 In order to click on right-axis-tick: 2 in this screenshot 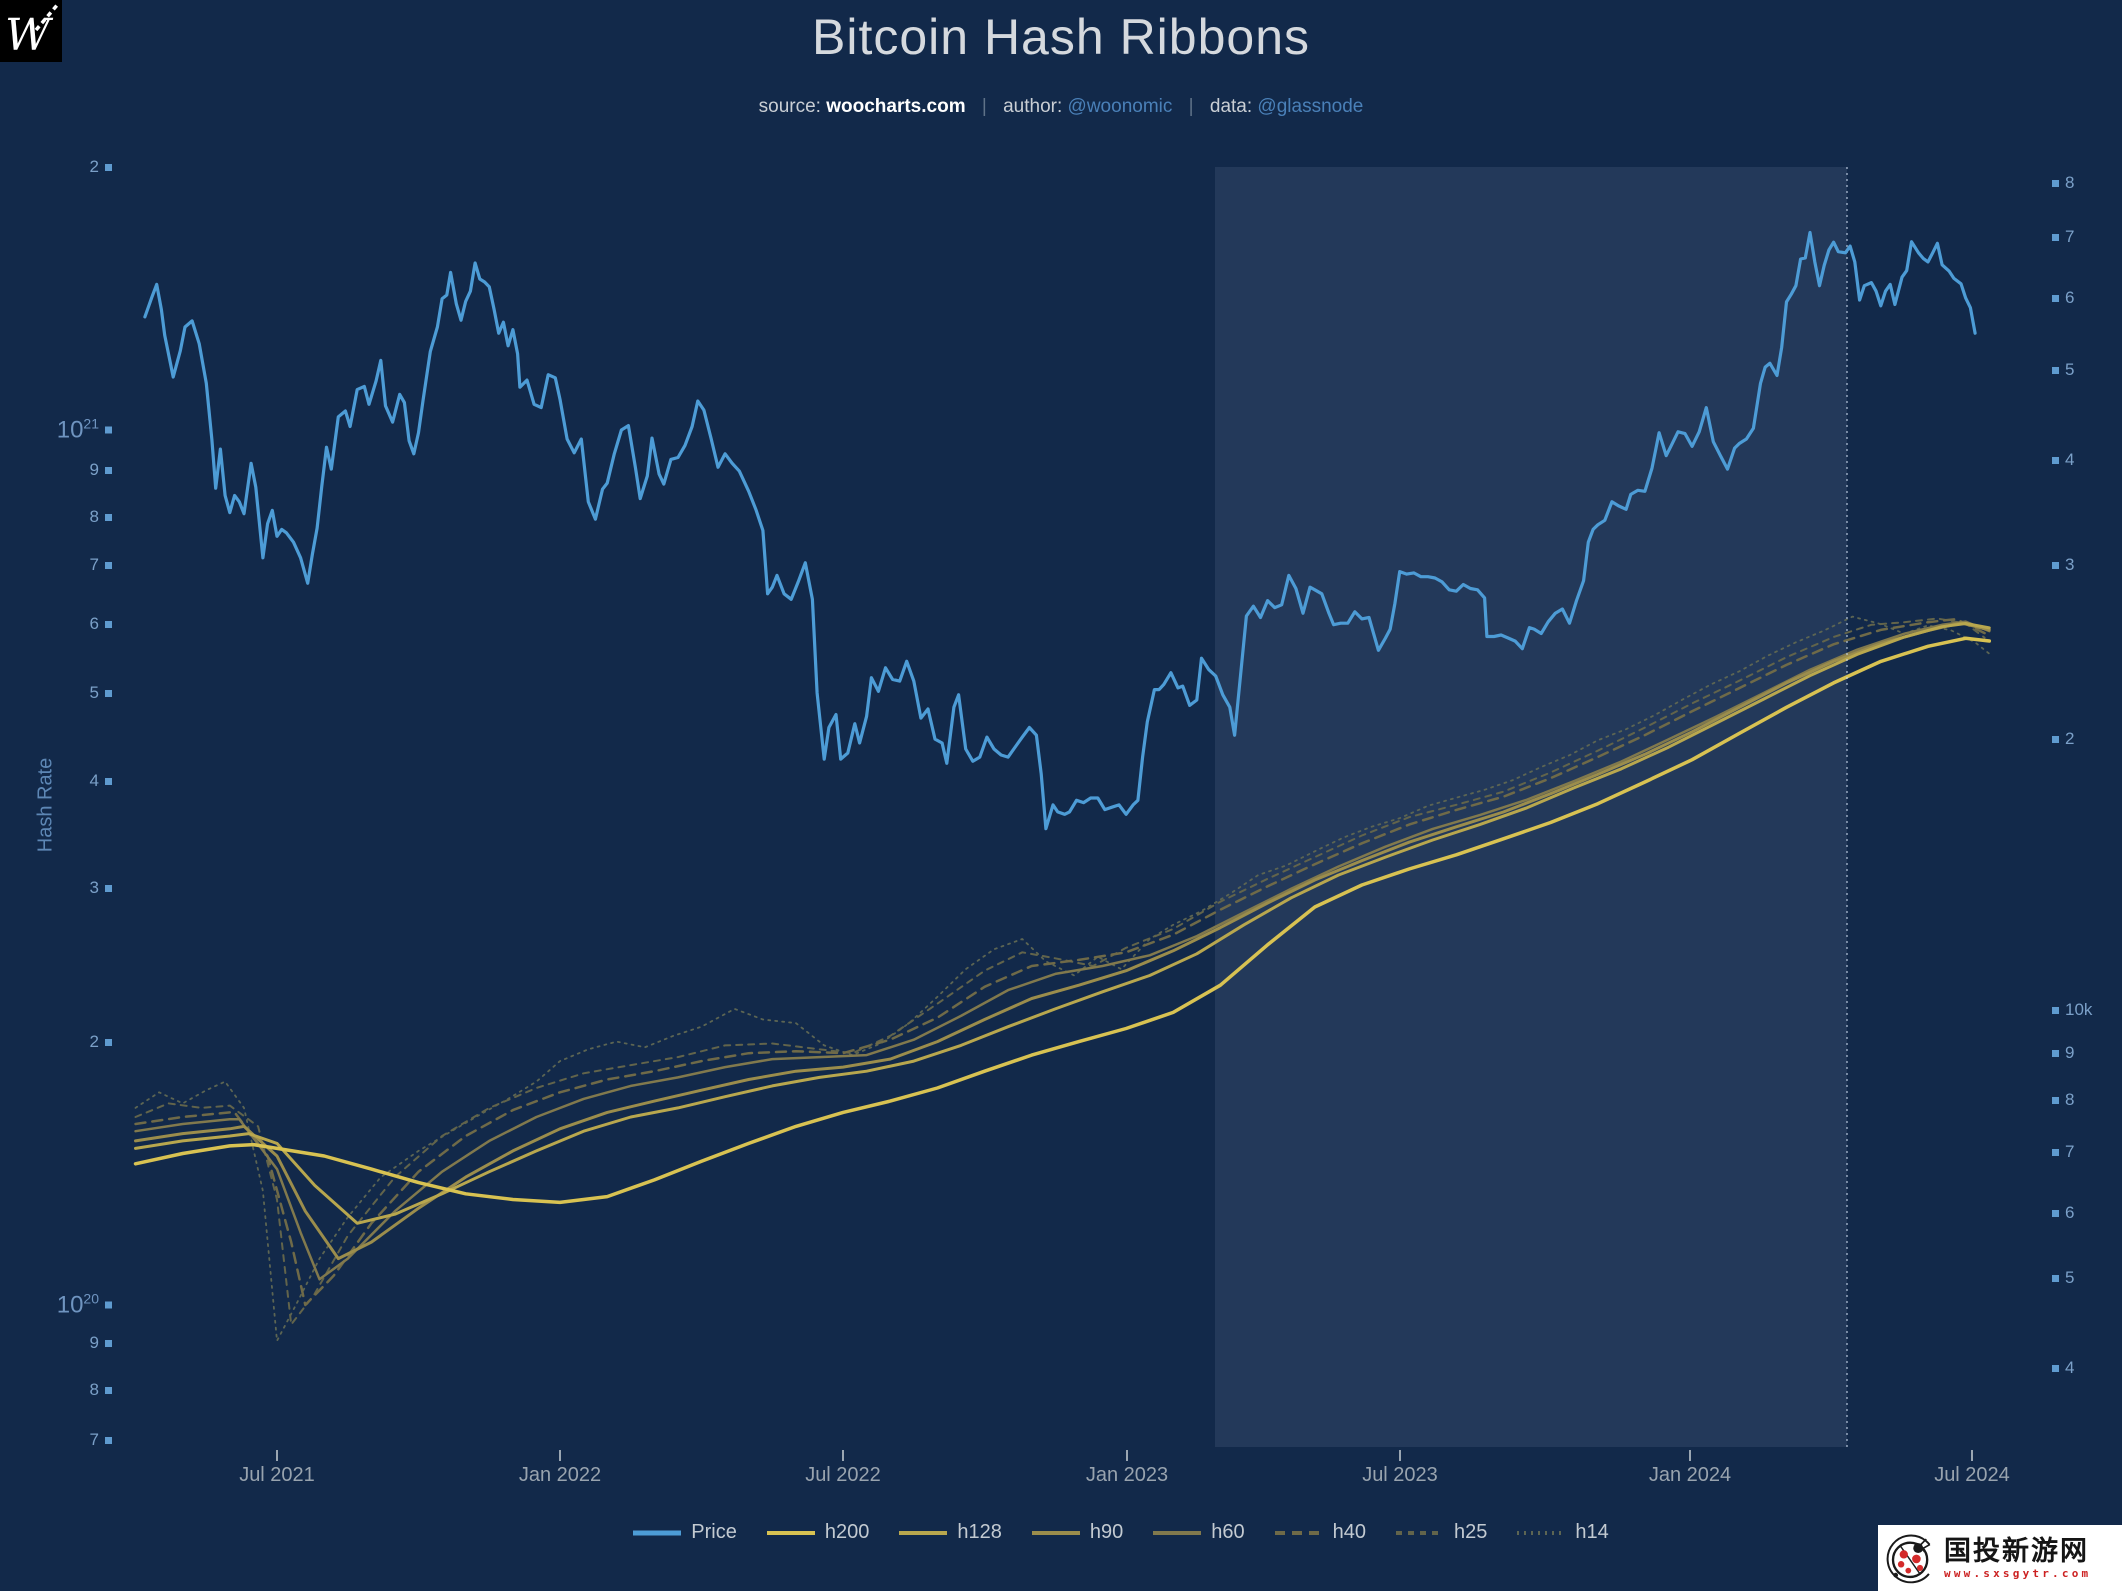, I will do `click(2063, 739)`.